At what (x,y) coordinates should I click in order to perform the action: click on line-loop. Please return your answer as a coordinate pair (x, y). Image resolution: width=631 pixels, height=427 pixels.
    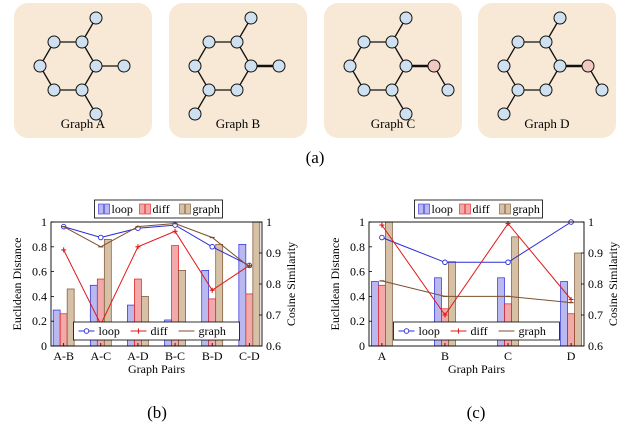
    Looking at the image, I should click on (156, 245).